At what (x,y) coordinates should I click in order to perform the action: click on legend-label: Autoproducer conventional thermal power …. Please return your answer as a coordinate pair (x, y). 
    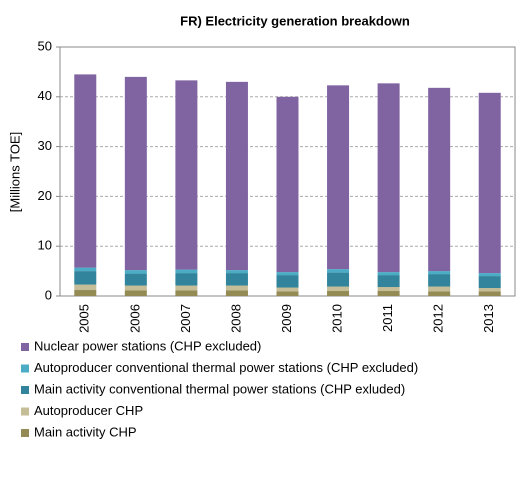
    Looking at the image, I should click on (226, 367).